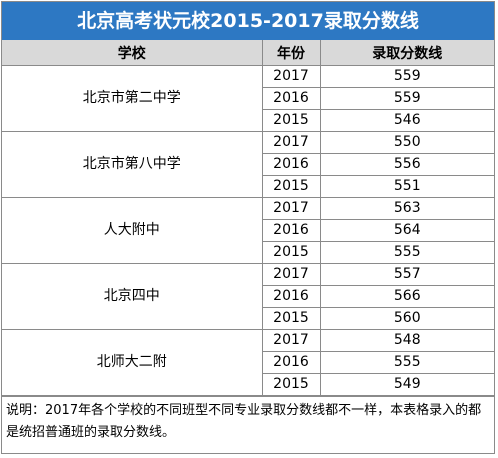  I want to click on score-cell: 549, so click(406, 384).